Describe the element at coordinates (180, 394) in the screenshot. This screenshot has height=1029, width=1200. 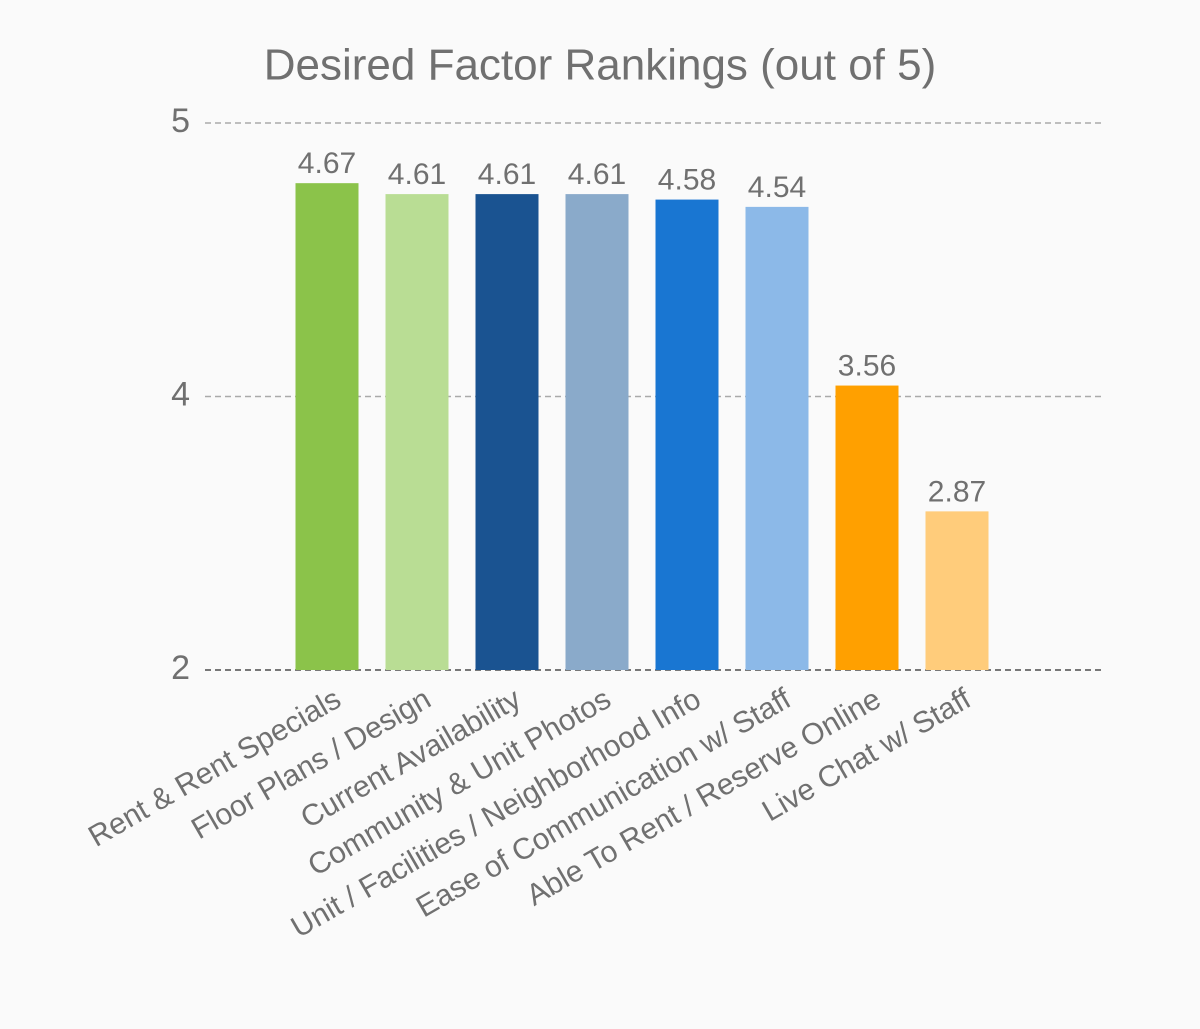
I see `y-tick-label: 4` at that location.